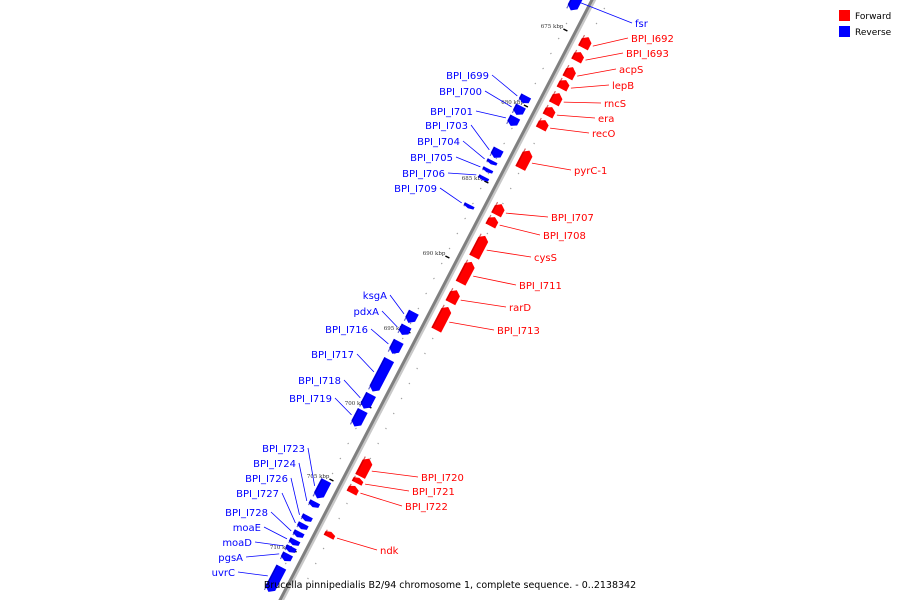  I want to click on gene-pdxa, so click(404, 330).